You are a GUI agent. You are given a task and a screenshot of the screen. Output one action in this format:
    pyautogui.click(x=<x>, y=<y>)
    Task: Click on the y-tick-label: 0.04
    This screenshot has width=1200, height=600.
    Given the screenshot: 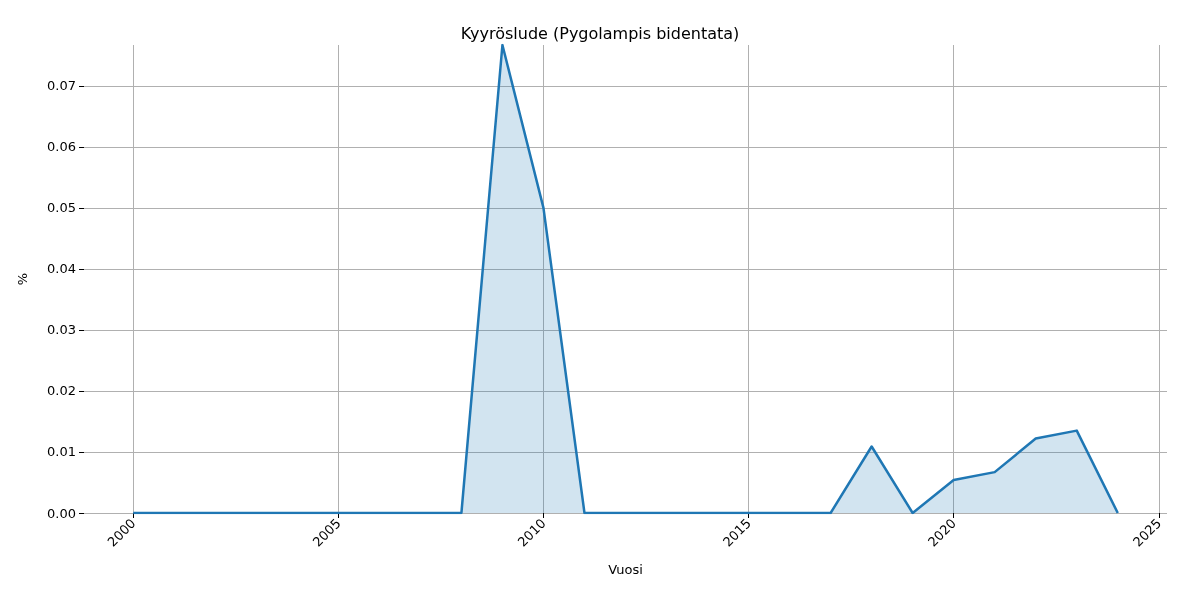 What is the action you would take?
    pyautogui.click(x=61, y=269)
    